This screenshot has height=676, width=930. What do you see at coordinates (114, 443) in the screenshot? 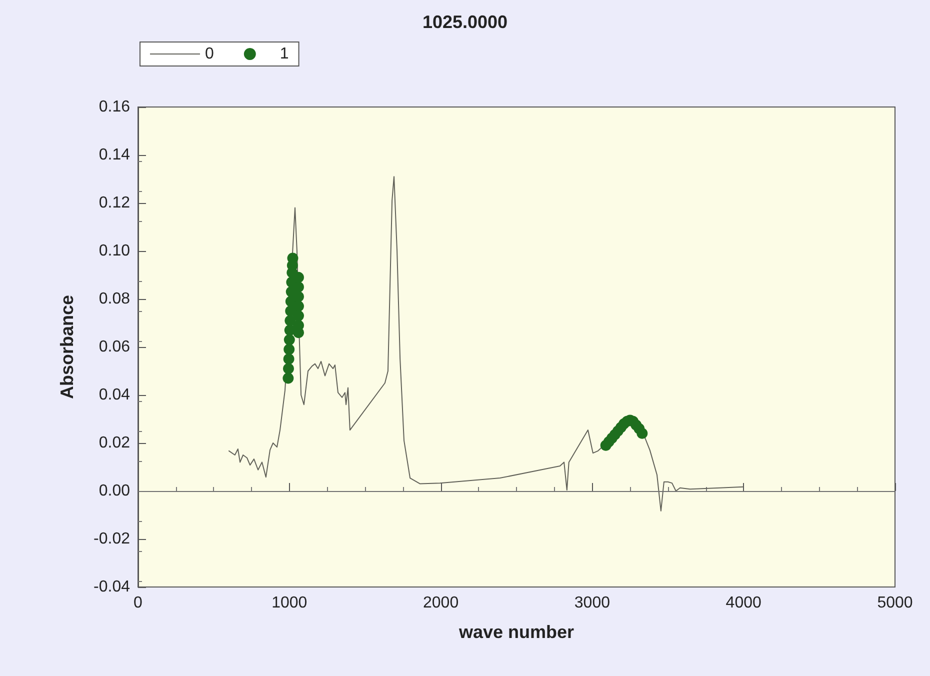
I see `y-tick-label: 0.02` at bounding box center [114, 443].